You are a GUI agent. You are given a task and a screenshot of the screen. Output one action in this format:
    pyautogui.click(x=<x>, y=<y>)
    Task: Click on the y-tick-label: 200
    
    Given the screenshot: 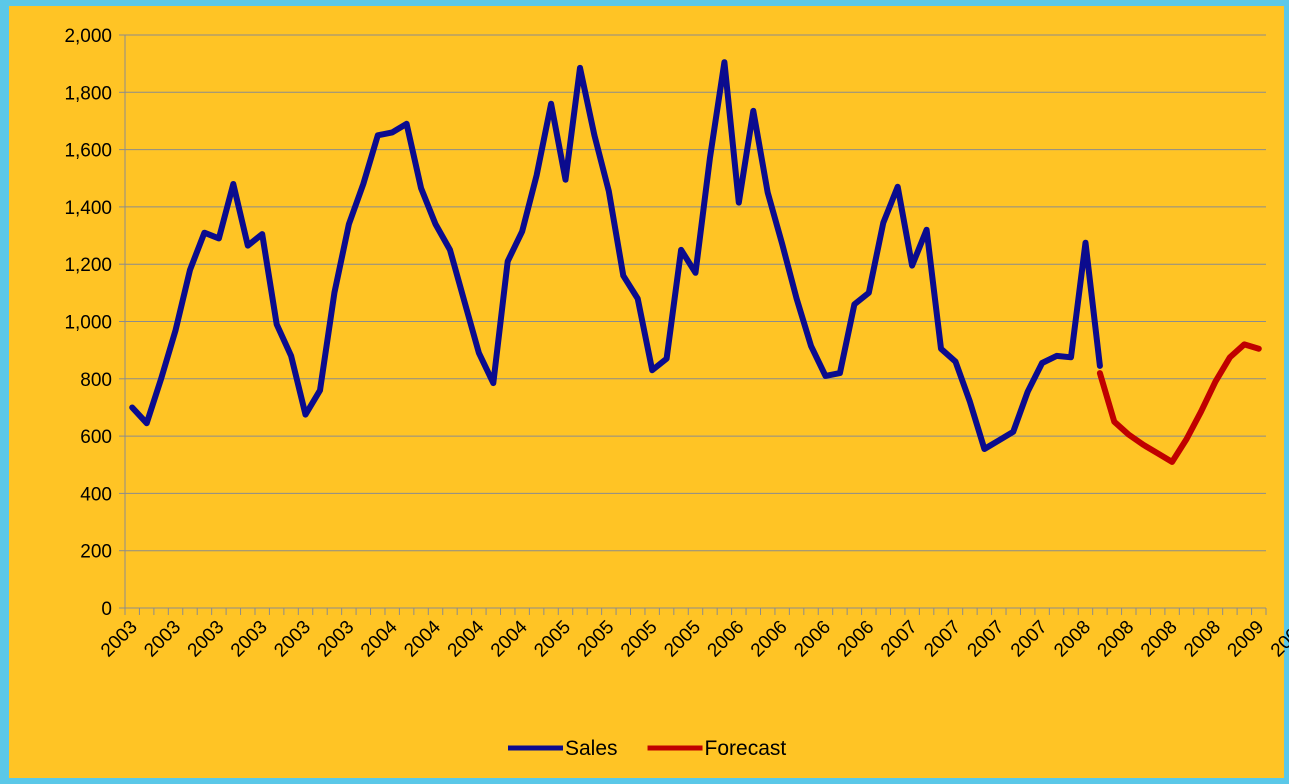 What is the action you would take?
    pyautogui.click(x=96, y=552)
    